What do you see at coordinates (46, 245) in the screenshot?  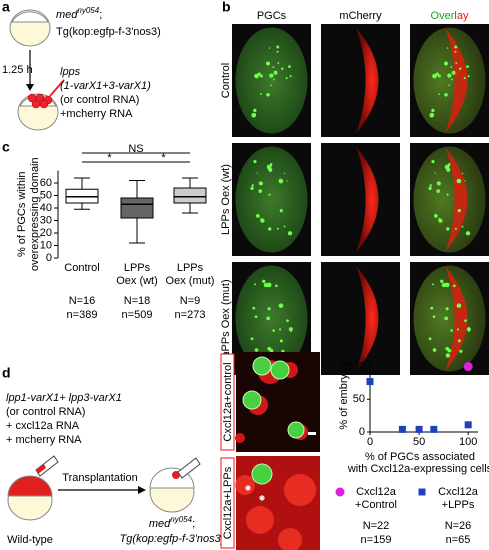 I see `y-tick-label: 10` at bounding box center [46, 245].